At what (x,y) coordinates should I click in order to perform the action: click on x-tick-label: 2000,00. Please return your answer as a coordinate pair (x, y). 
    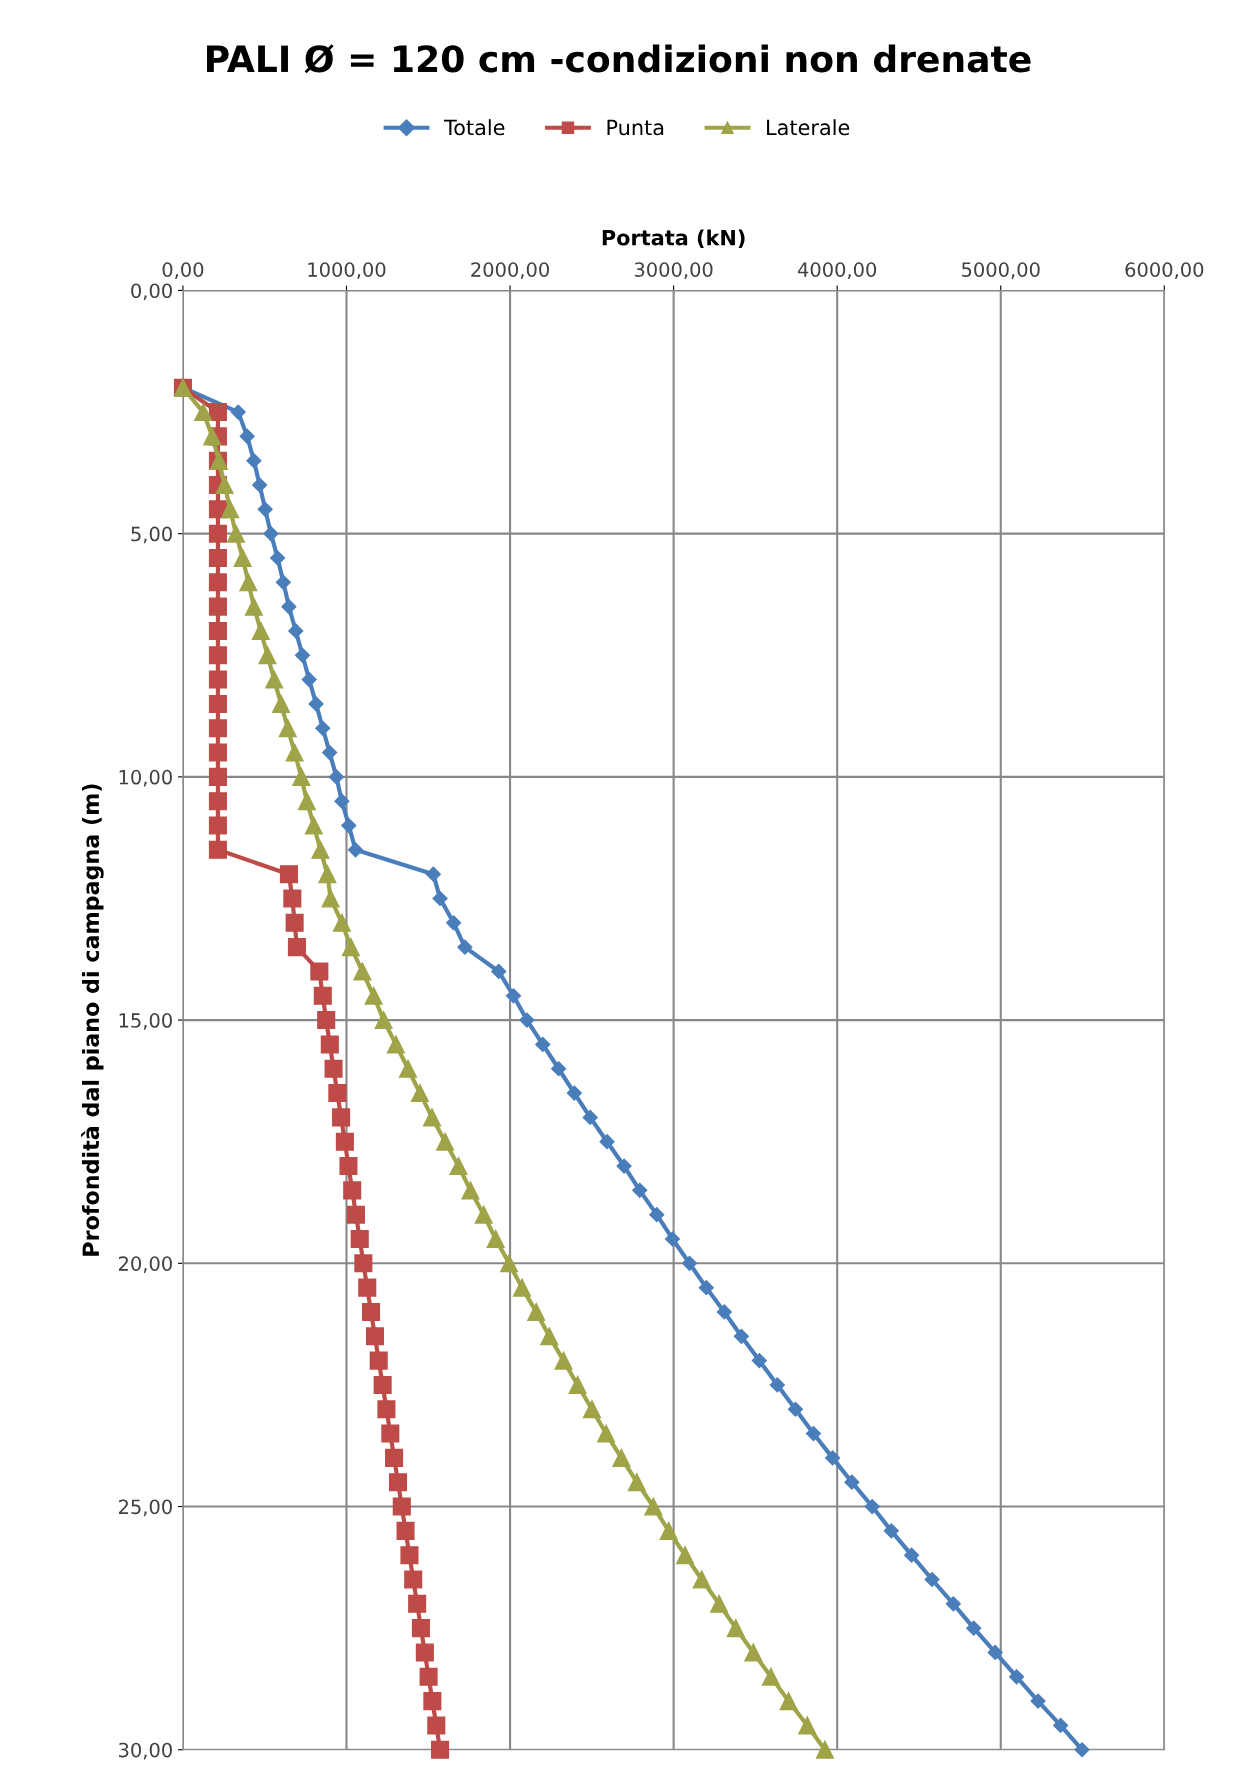
    Looking at the image, I should click on (510, 270).